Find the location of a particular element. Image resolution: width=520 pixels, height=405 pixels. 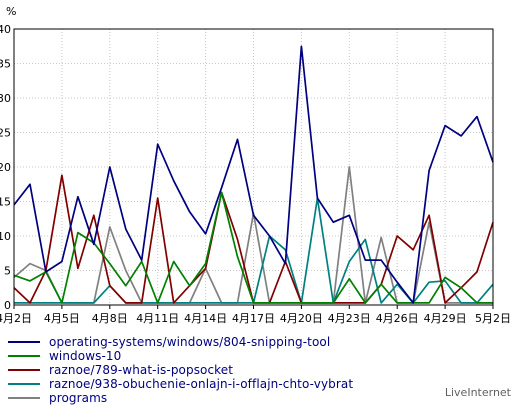

x-tick-label: 5月2日 is located at coordinates (493, 318).